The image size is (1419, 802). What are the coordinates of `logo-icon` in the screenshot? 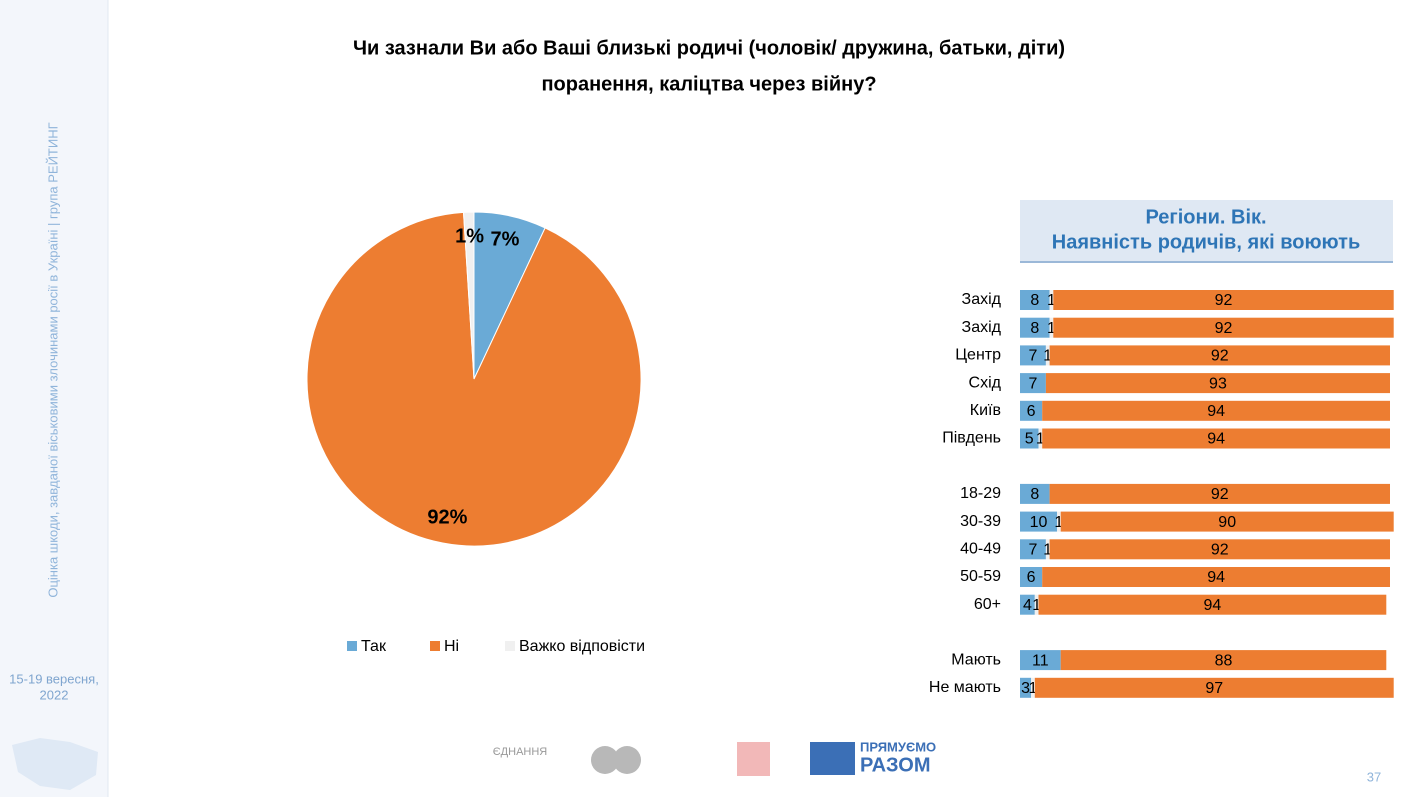 It's located at (627, 760).